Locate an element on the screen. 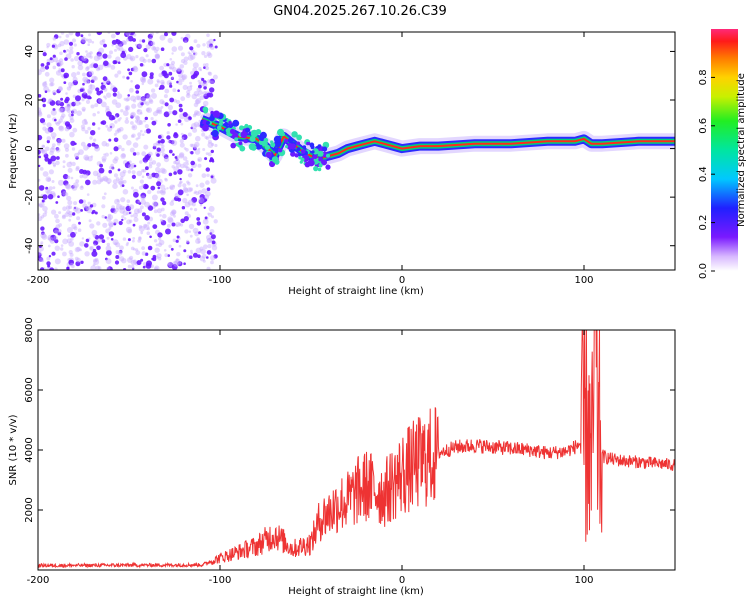  colorbar-tick-label: 0.4 is located at coordinates (703, 174).